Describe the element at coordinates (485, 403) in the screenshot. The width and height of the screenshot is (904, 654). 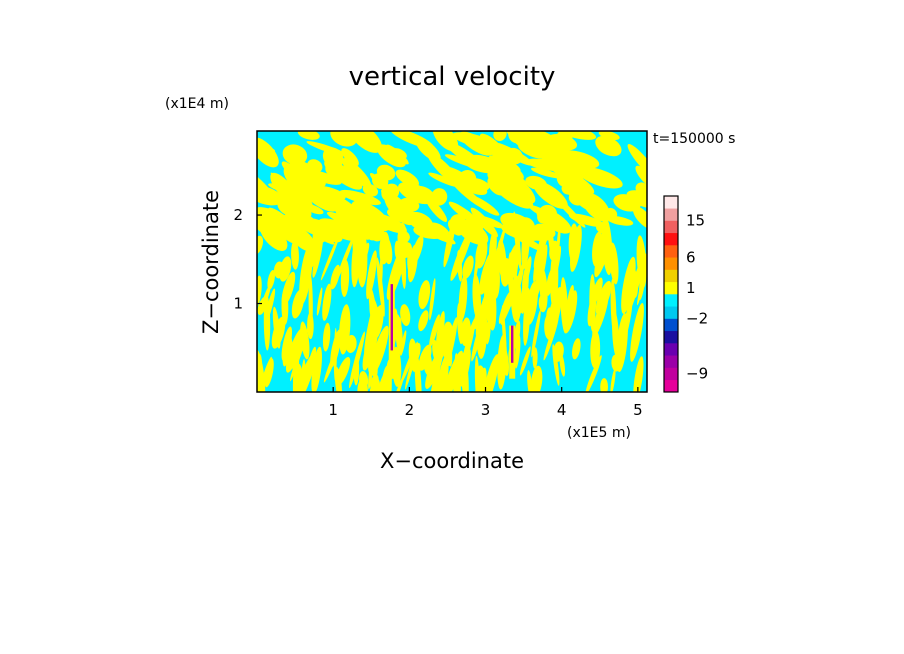
I see `x-axis: 1 2 3 4 5` at that location.